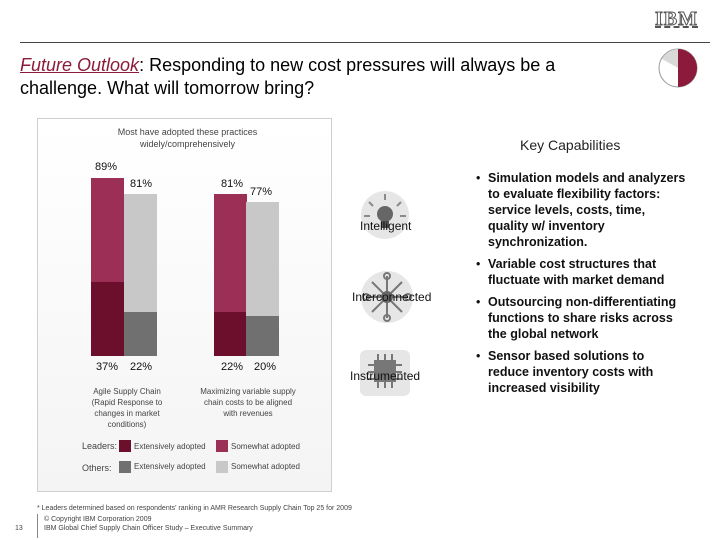  What do you see at coordinates (37, 526) in the screenshot?
I see `footer-divider` at bounding box center [37, 526].